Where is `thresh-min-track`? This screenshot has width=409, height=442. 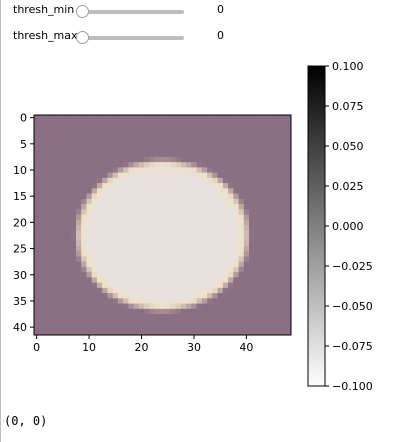 thresh-min-track is located at coordinates (133, 12).